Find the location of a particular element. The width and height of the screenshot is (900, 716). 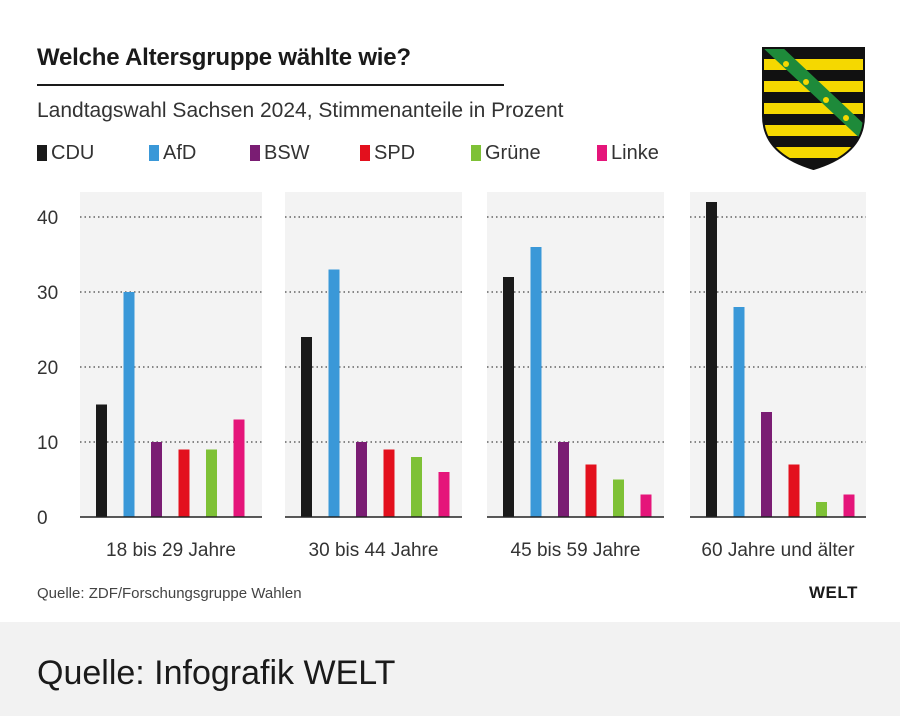

category-label: 30 bis 44 Jahre is located at coordinates (374, 550).